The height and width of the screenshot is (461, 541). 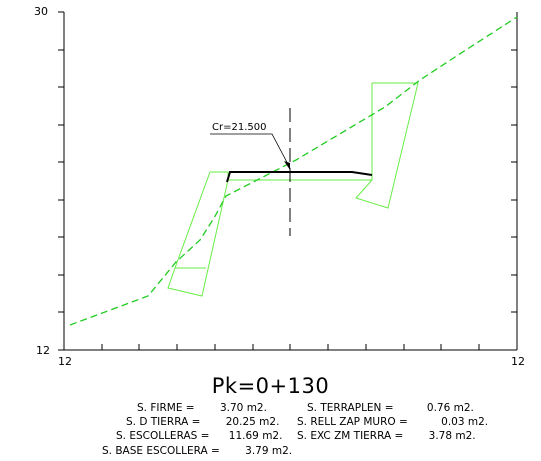 What do you see at coordinates (352, 422) in the screenshot?
I see `quantity-label: S. RELL ZAP MURO =` at bounding box center [352, 422].